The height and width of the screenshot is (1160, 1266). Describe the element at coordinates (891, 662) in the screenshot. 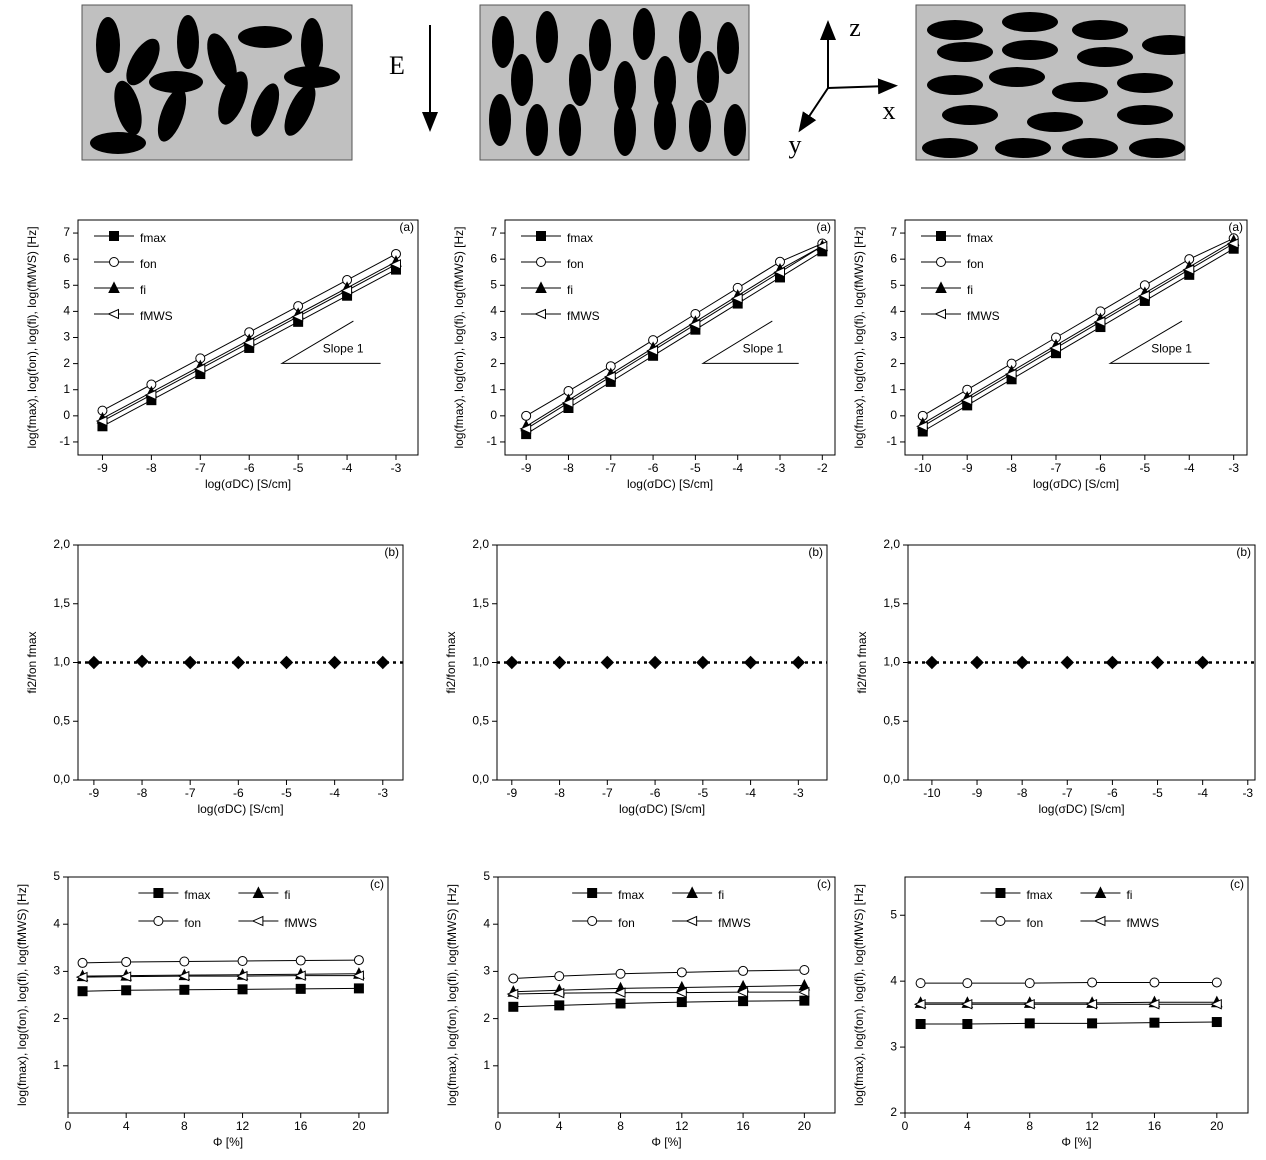

I see `y-tick-label: 1,0` at that location.